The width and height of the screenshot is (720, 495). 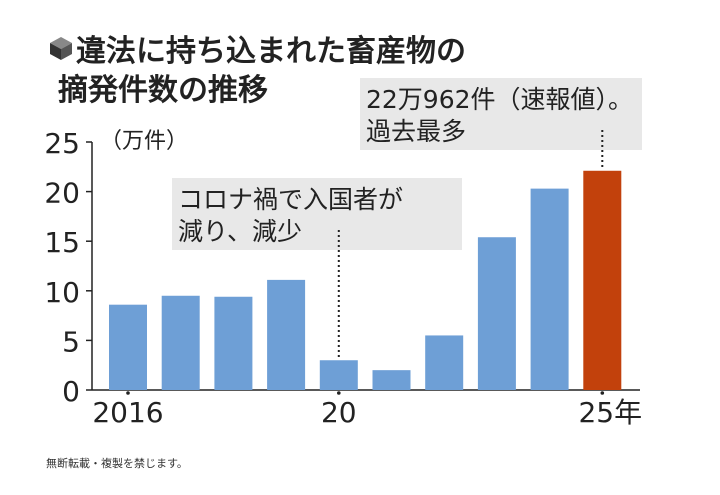 What do you see at coordinates (71, 341) in the screenshot?
I see `y-tick-label: 5` at bounding box center [71, 341].